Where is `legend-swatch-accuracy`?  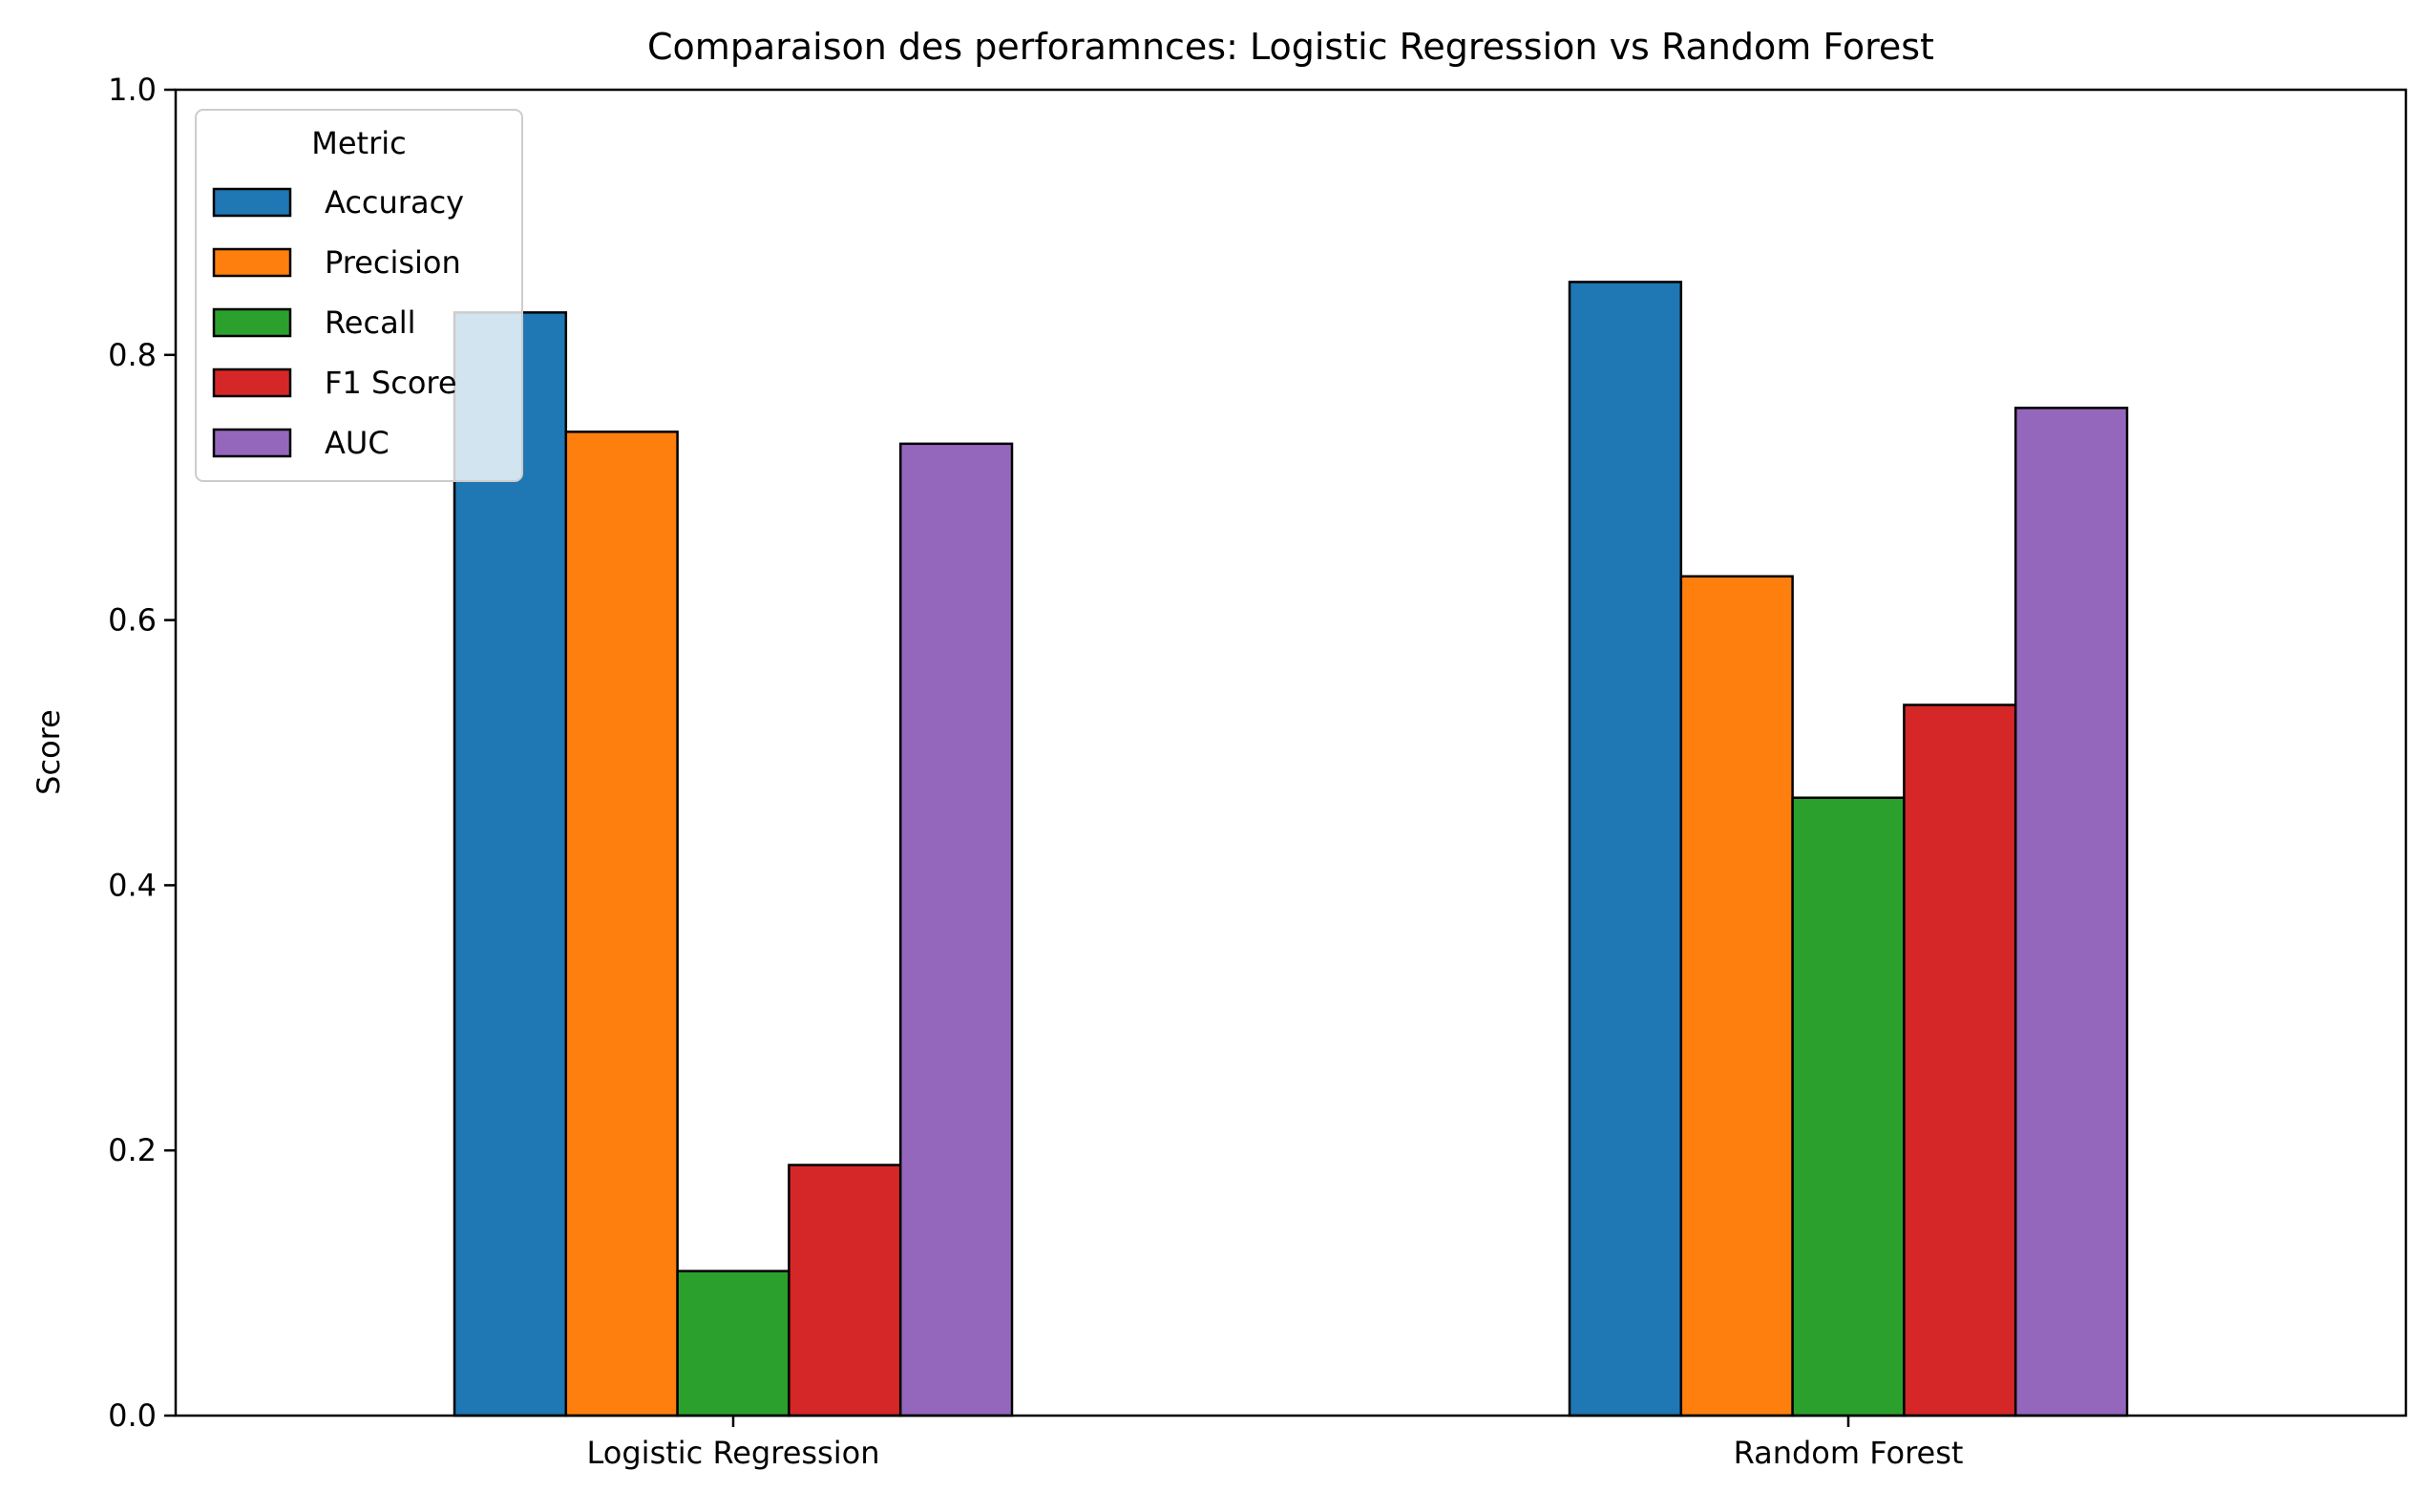
legend-swatch-accuracy is located at coordinates (252, 203).